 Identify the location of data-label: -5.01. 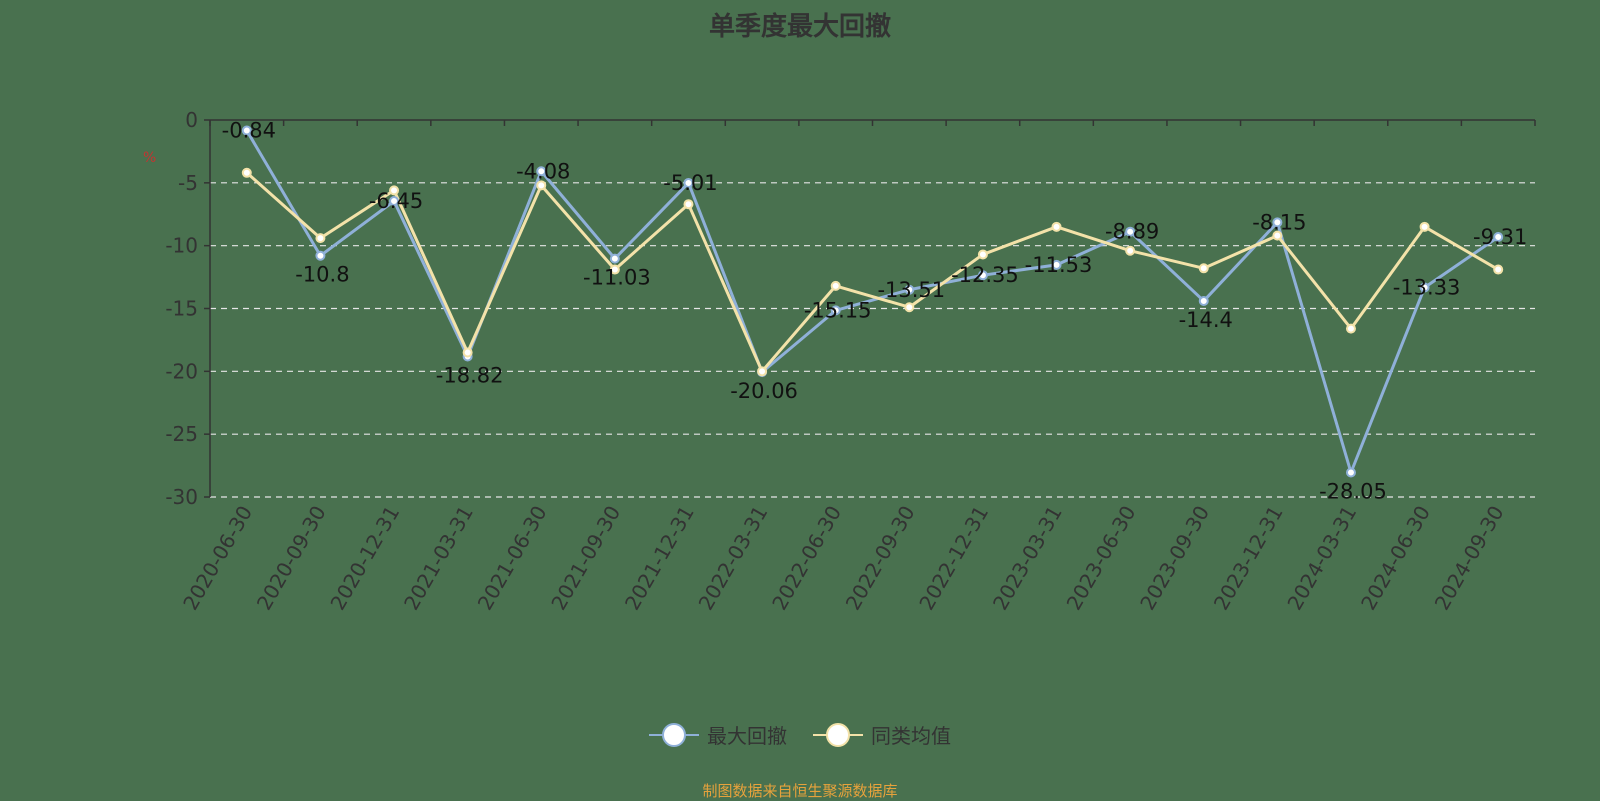
(690, 183).